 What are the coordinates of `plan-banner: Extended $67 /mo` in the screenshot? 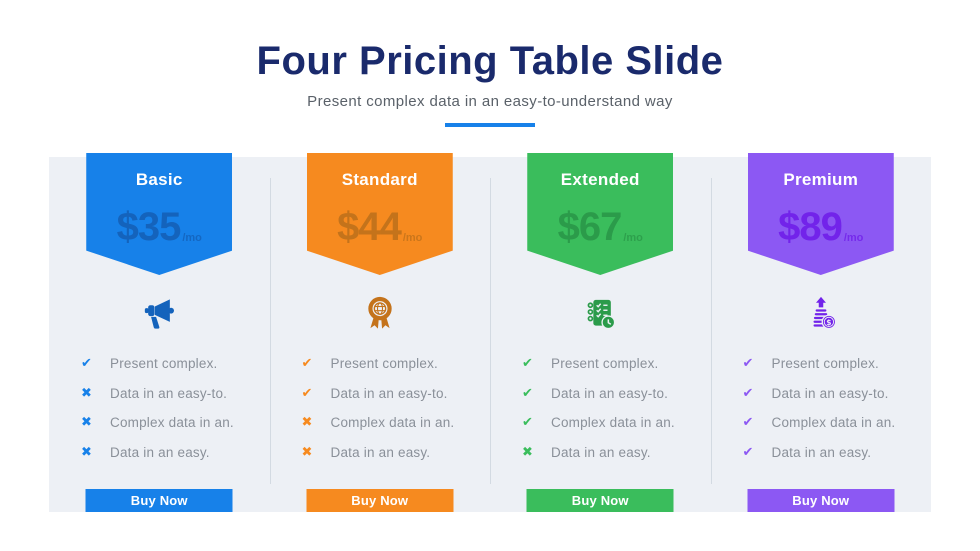 It's located at (600, 214).